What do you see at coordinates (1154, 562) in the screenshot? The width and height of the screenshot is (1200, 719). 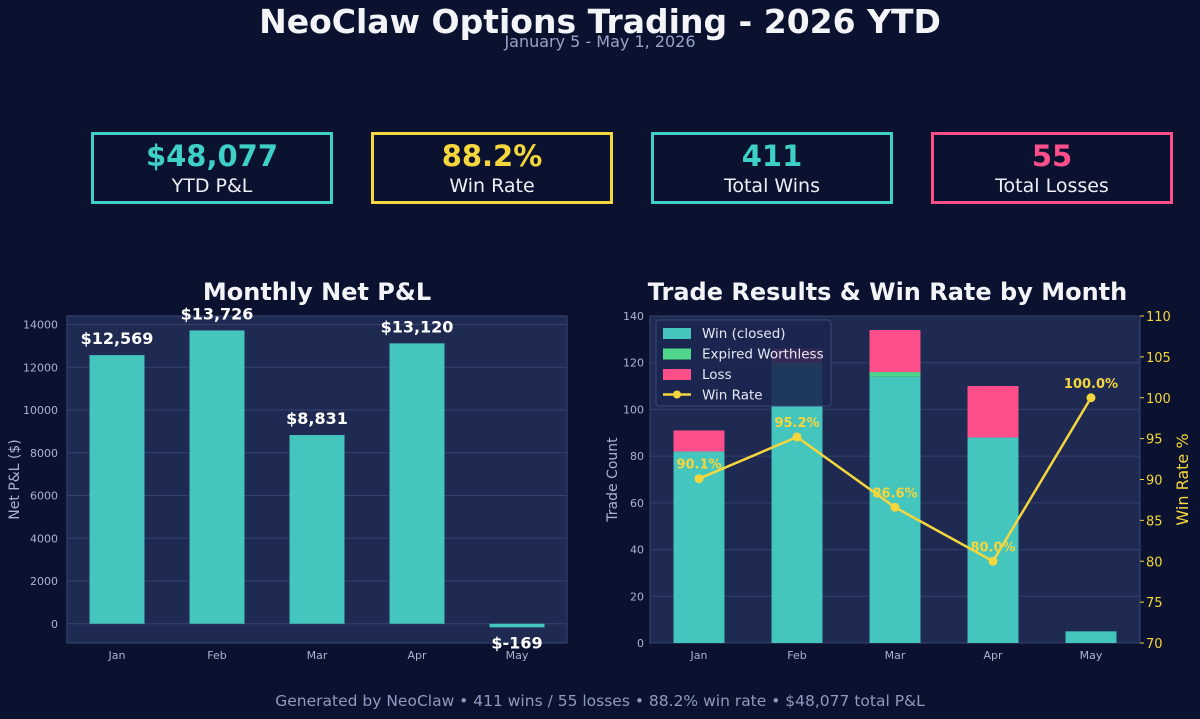 I see `trades-y2-tick-label: 80` at bounding box center [1154, 562].